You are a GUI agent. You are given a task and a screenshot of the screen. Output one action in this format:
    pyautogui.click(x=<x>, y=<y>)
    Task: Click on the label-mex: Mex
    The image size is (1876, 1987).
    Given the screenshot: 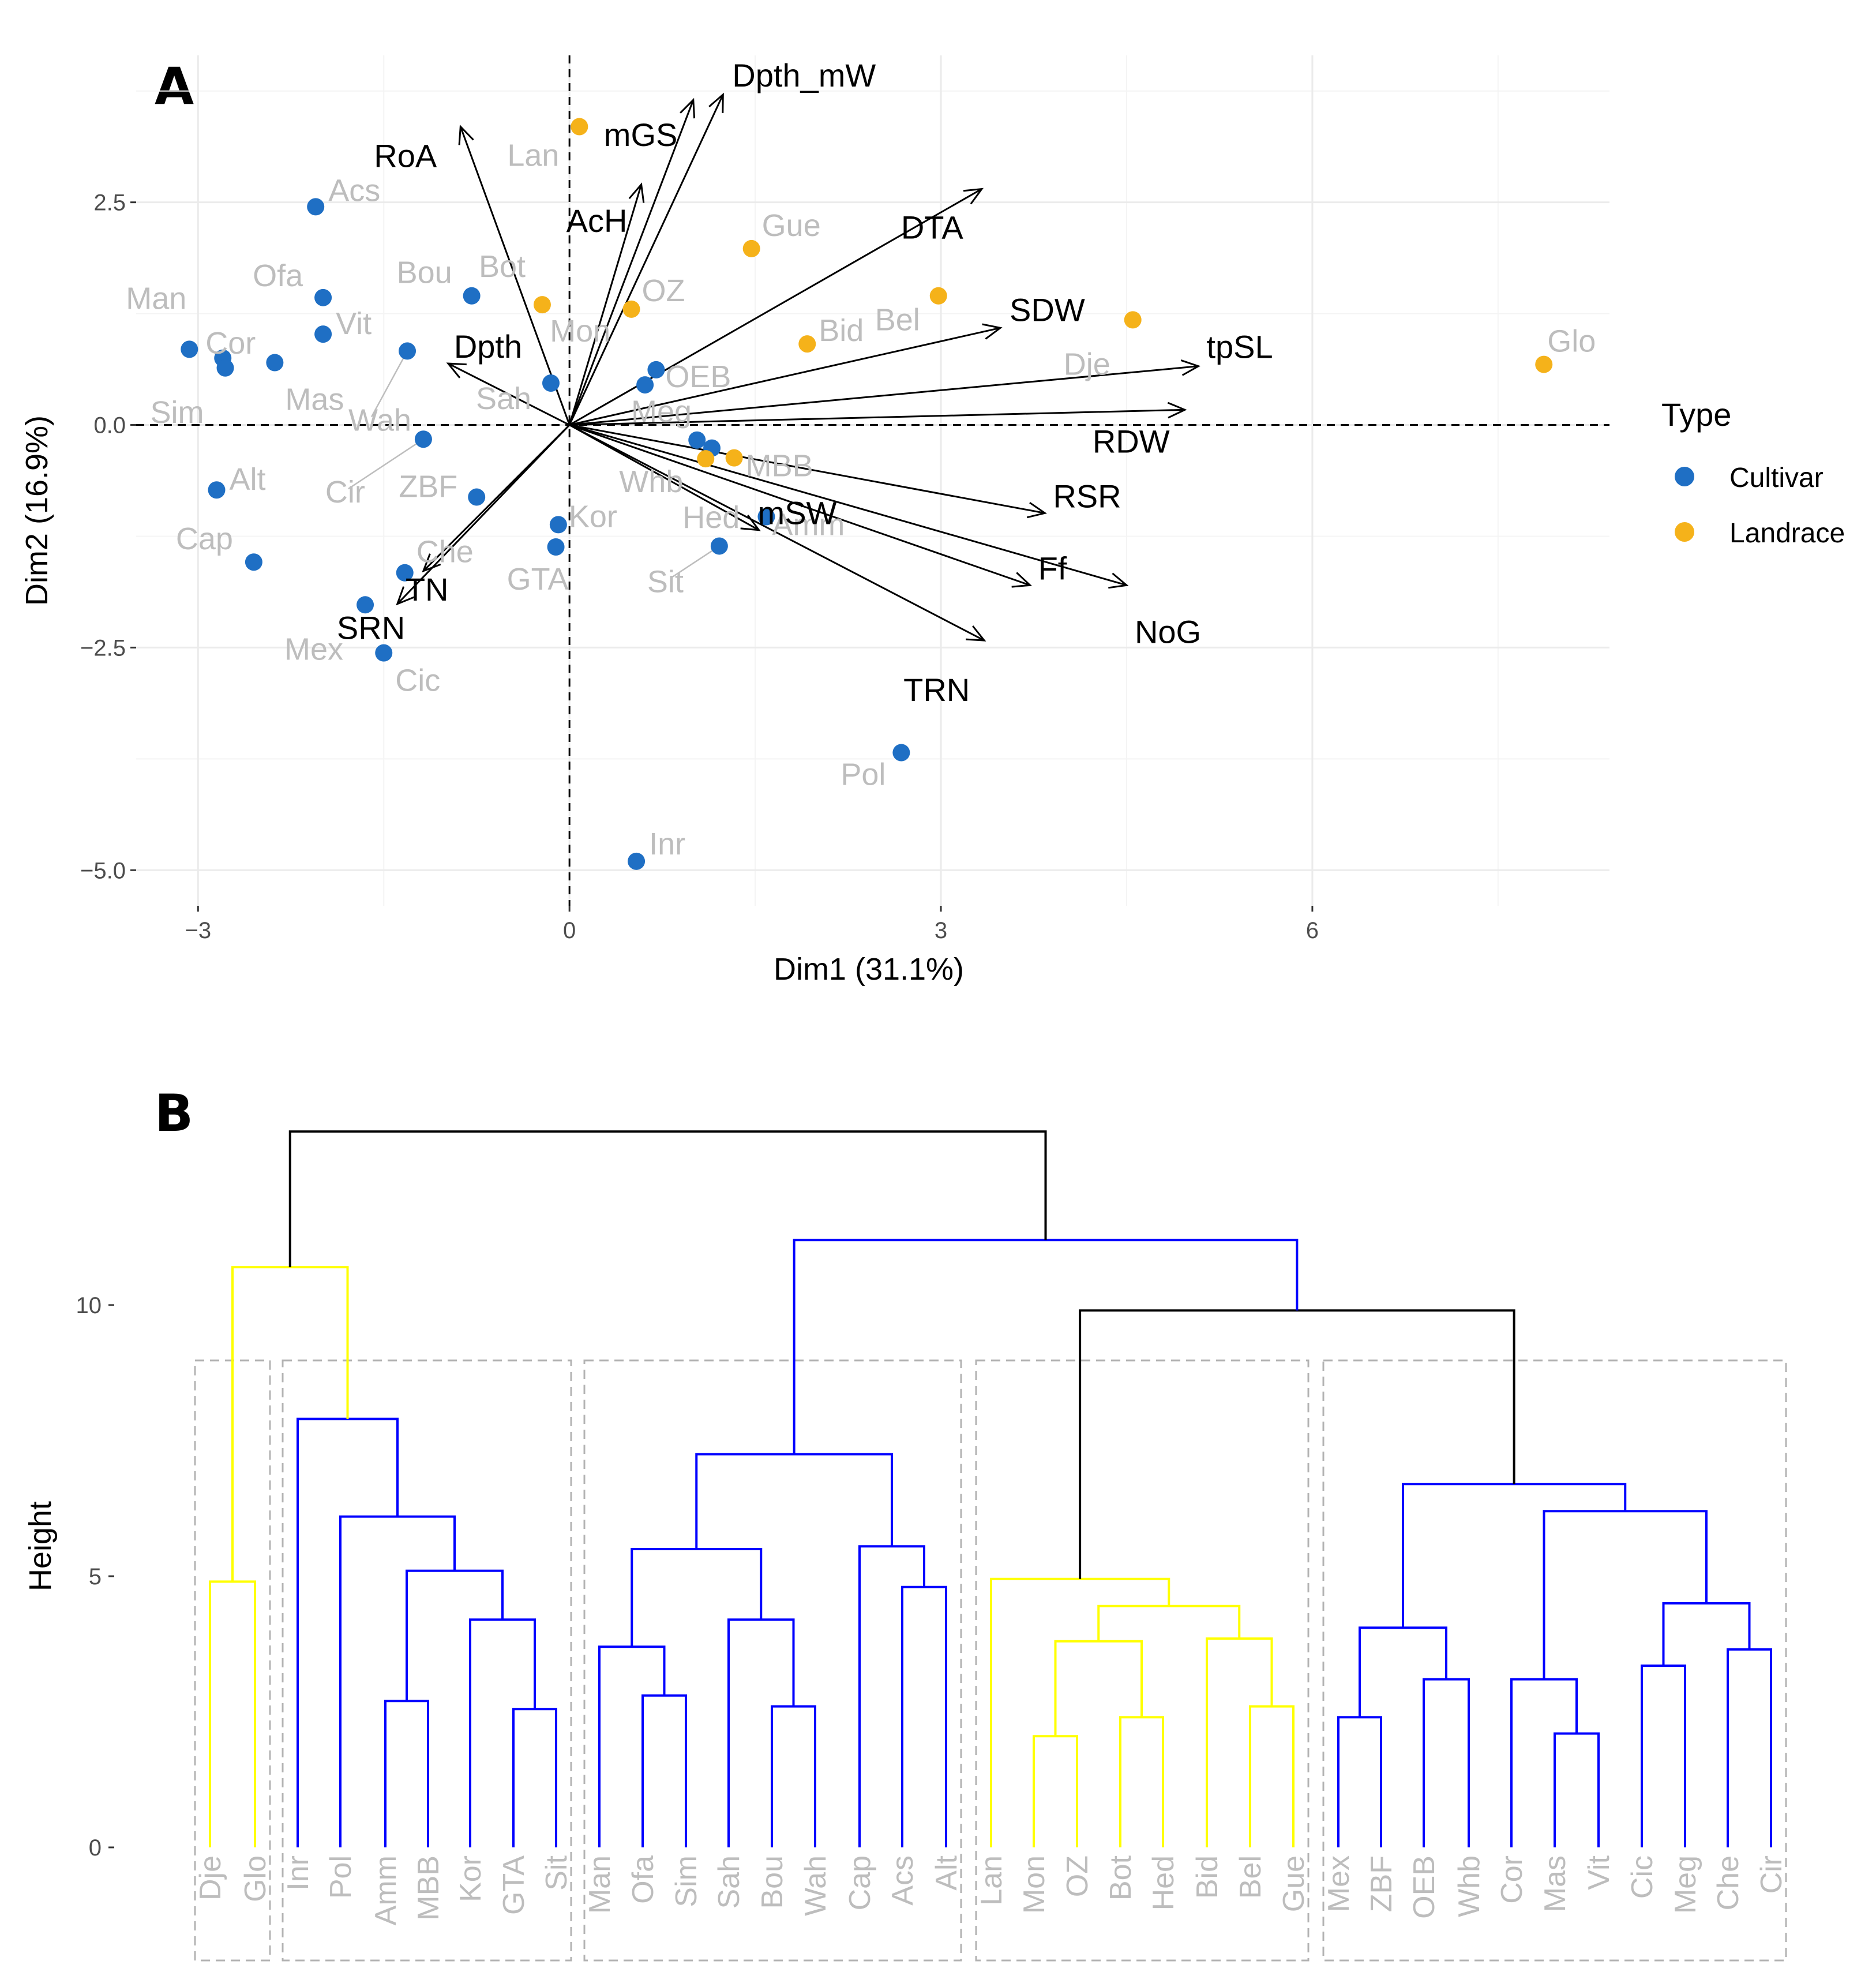 What is the action you would take?
    pyautogui.click(x=313, y=649)
    